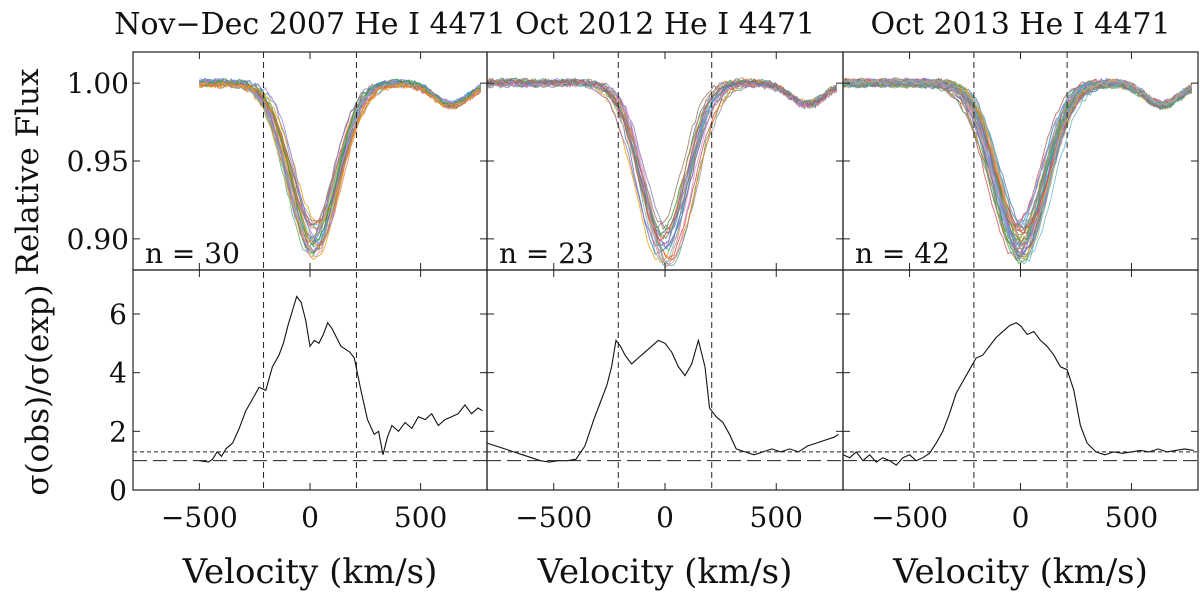 Image resolution: width=1200 pixels, height=600 pixels. I want to click on y-tick-label-bottom: 2, so click(118, 431).